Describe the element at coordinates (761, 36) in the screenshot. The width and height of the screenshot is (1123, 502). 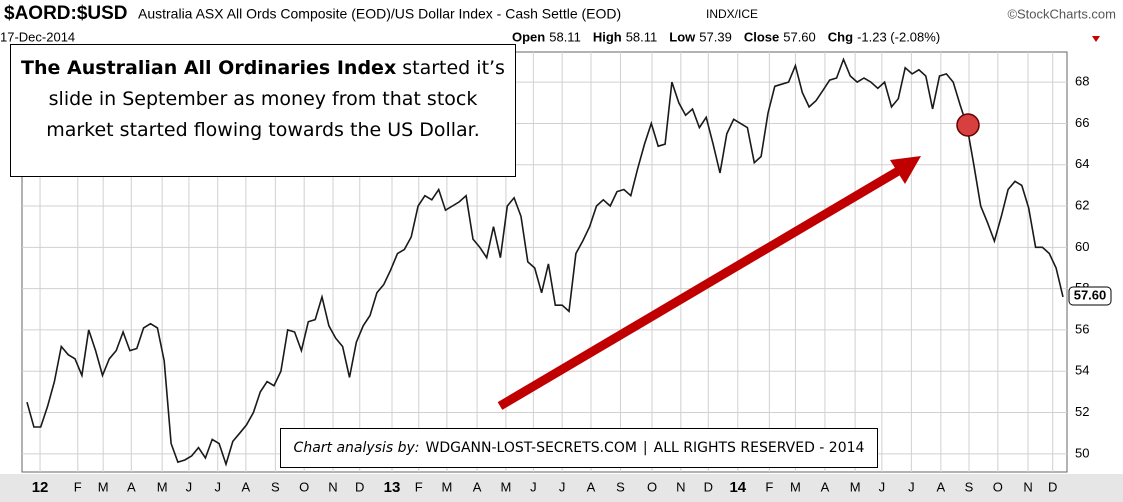
I see `quote-label: Close` at that location.